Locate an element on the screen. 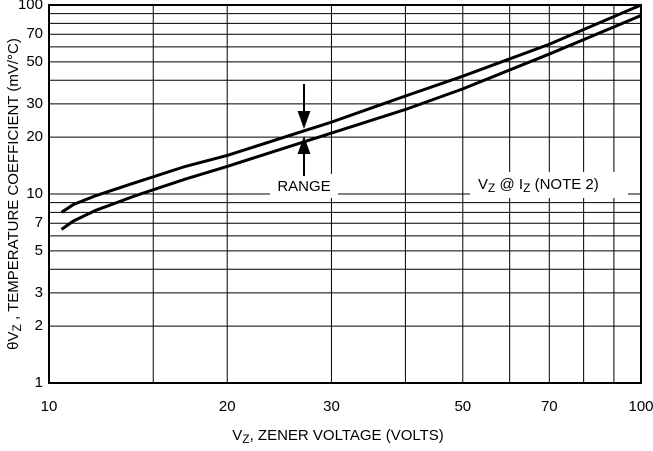 The height and width of the screenshot is (451, 653). y-label-sub: Z is located at coordinates (17, 327).